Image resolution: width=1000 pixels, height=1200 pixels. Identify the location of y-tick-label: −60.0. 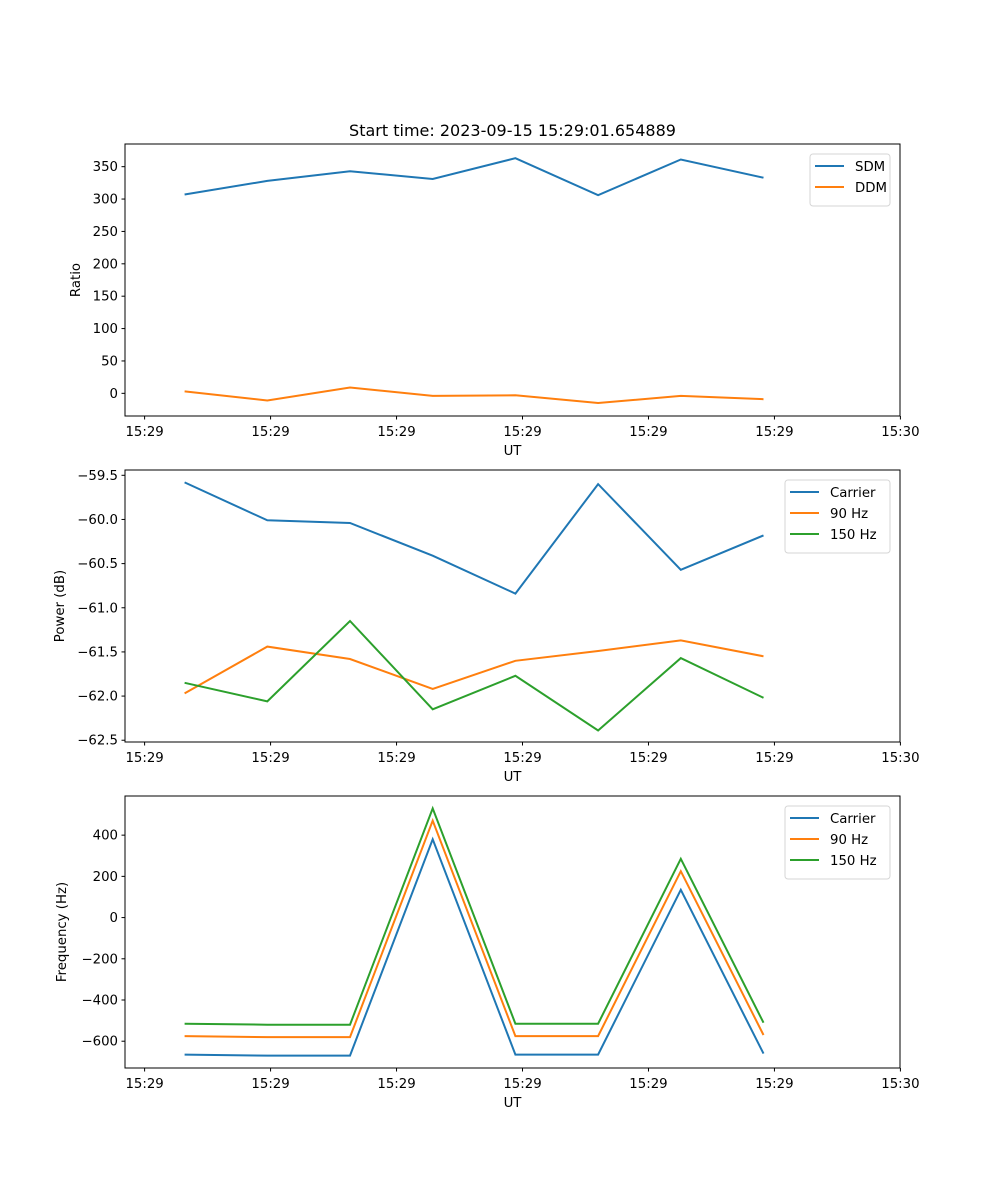
(97, 520).